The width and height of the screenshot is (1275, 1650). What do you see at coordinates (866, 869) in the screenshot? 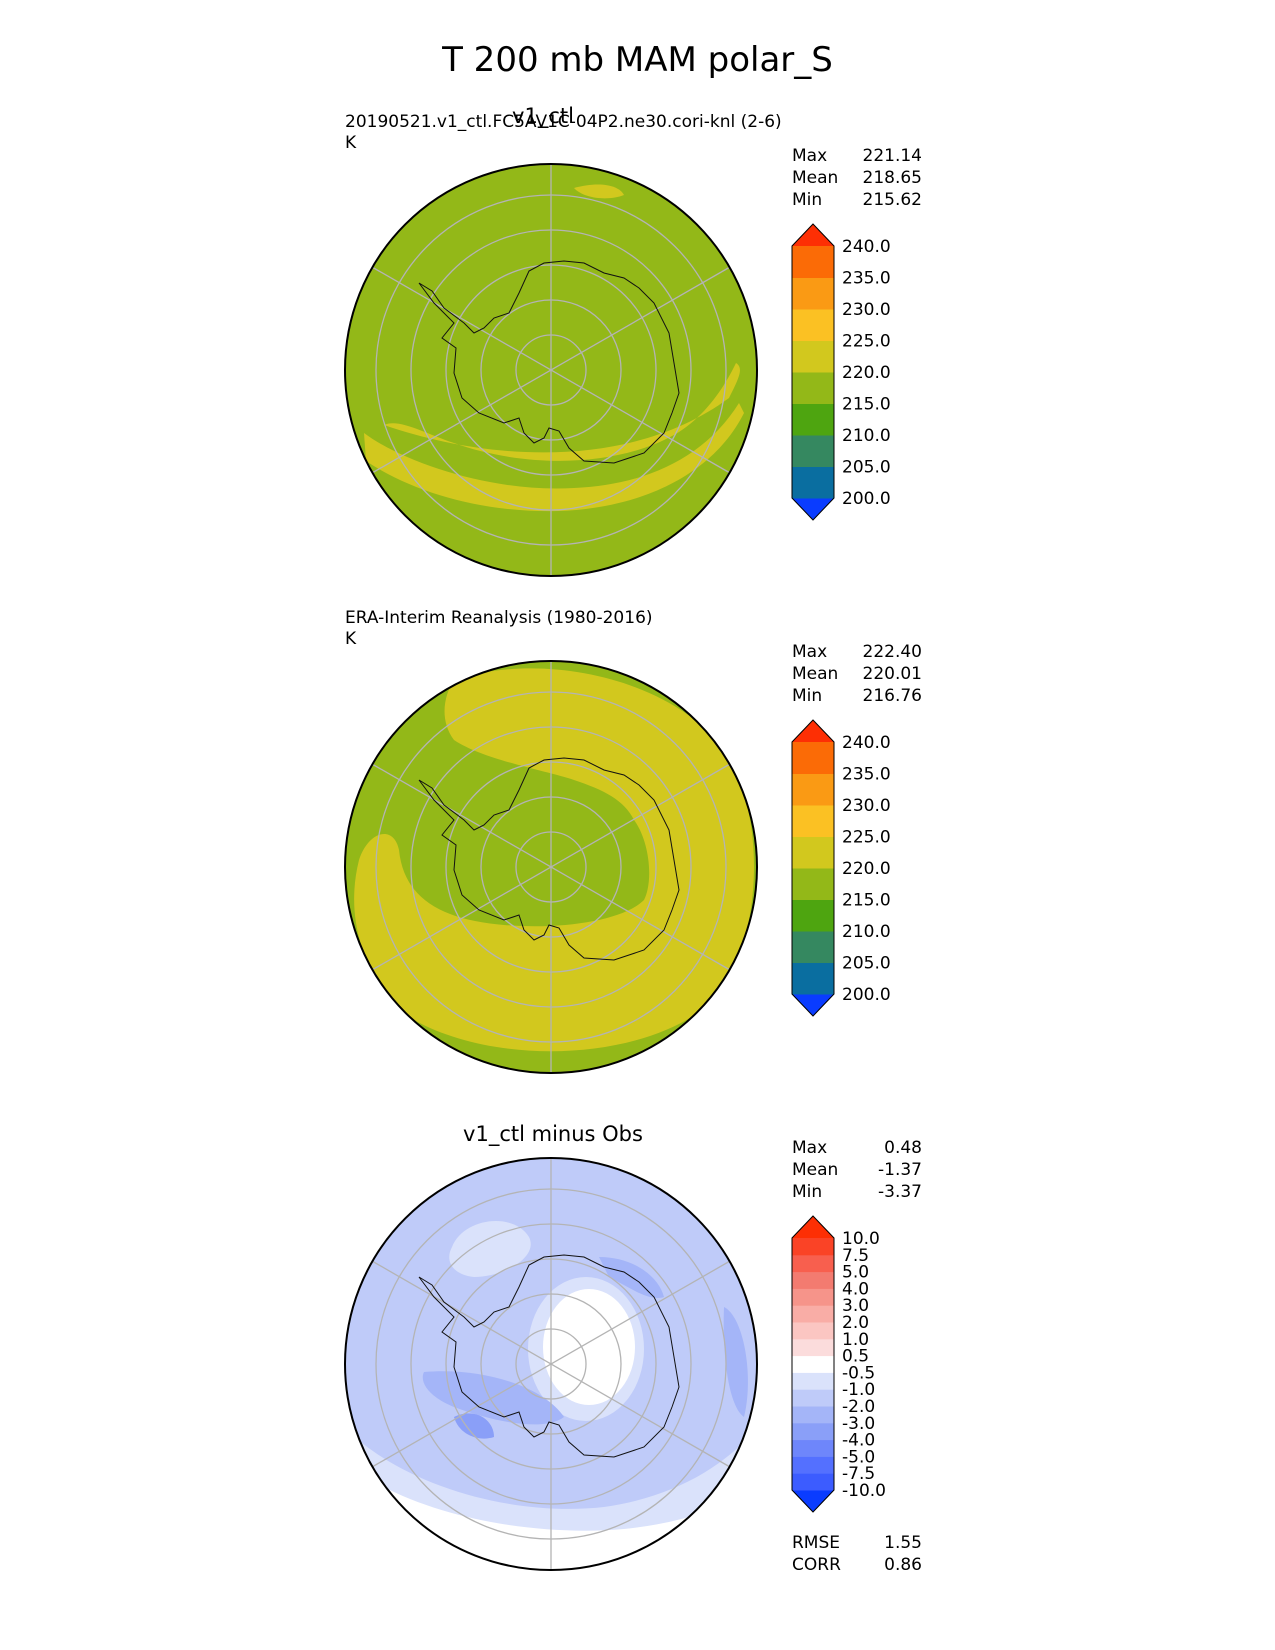
I see `panel2-colorbar-tick-label: 220.0` at bounding box center [866, 869].